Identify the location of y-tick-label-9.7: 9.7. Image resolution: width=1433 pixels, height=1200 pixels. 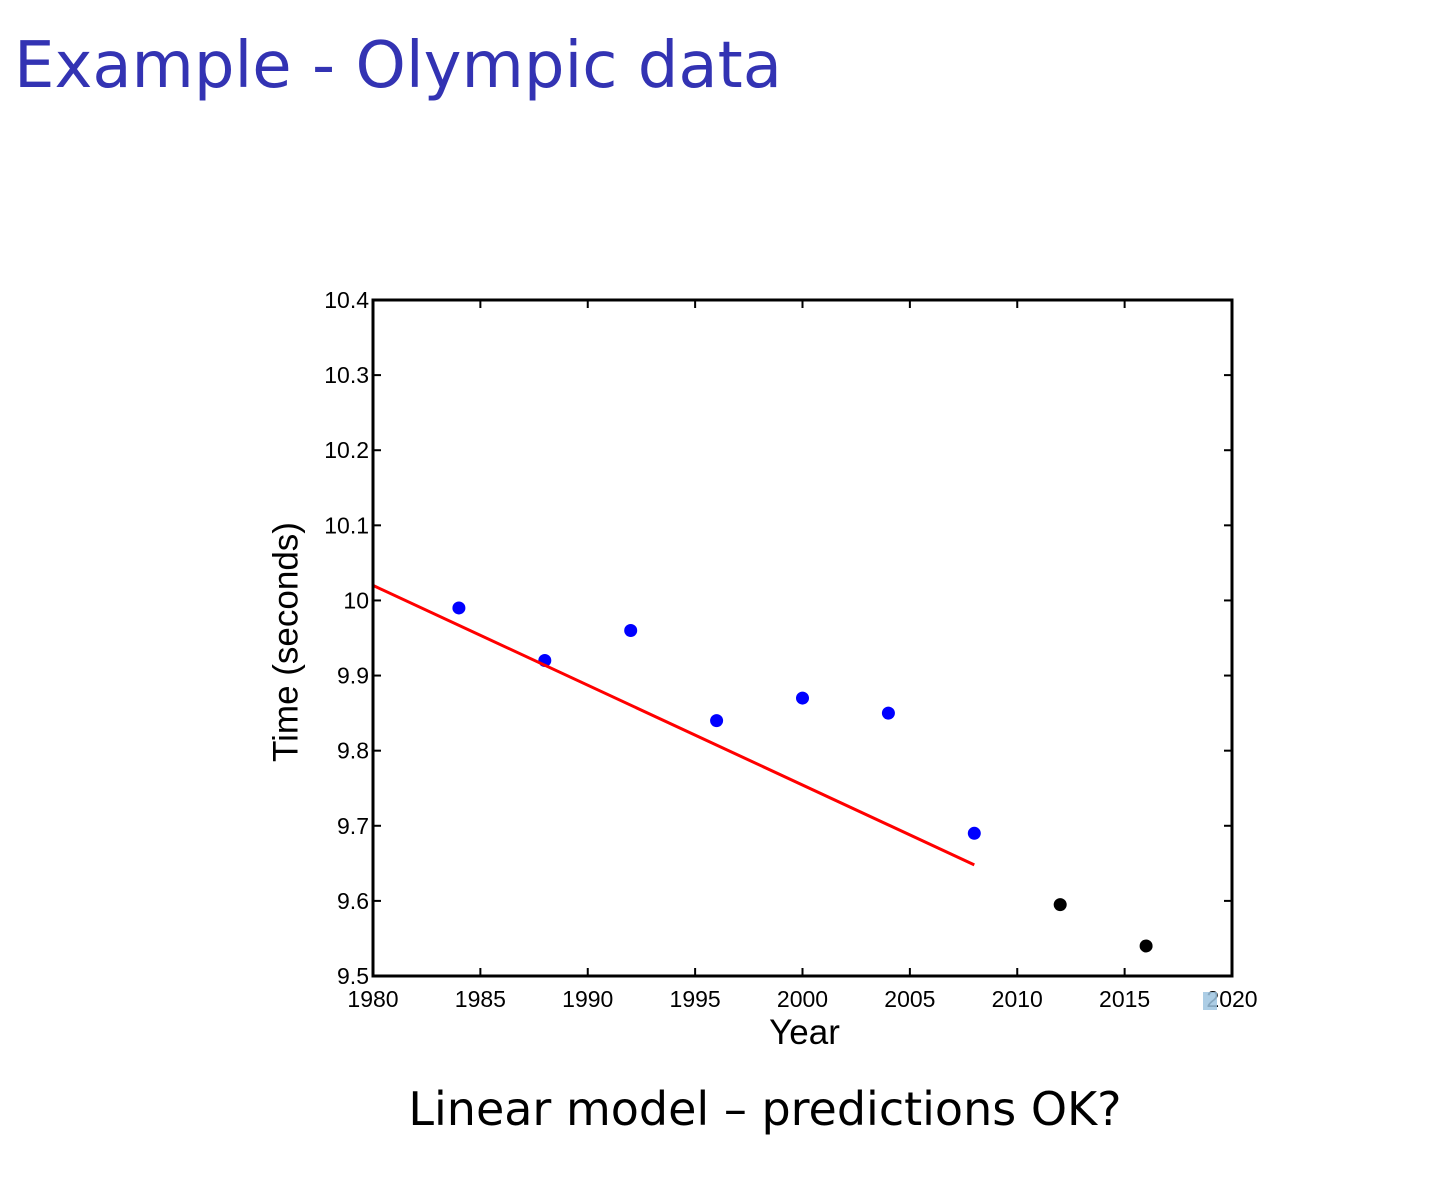
(353, 826).